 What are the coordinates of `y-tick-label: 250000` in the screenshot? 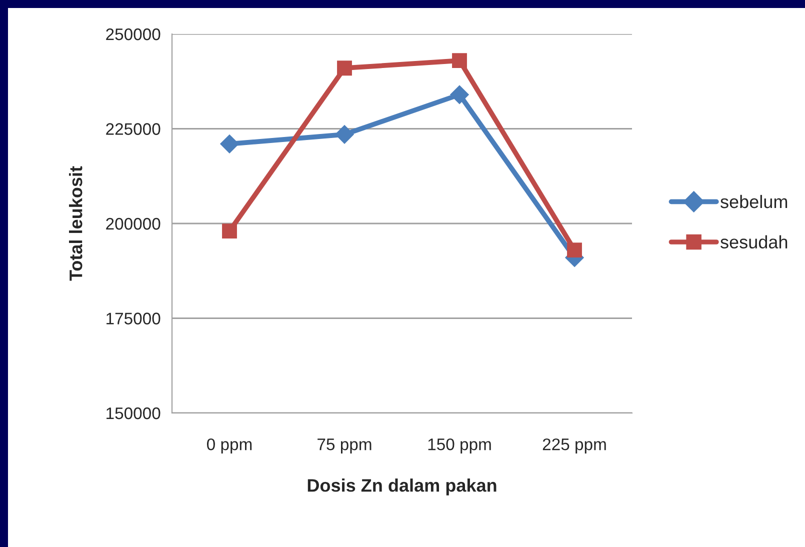 It's located at (133, 34).